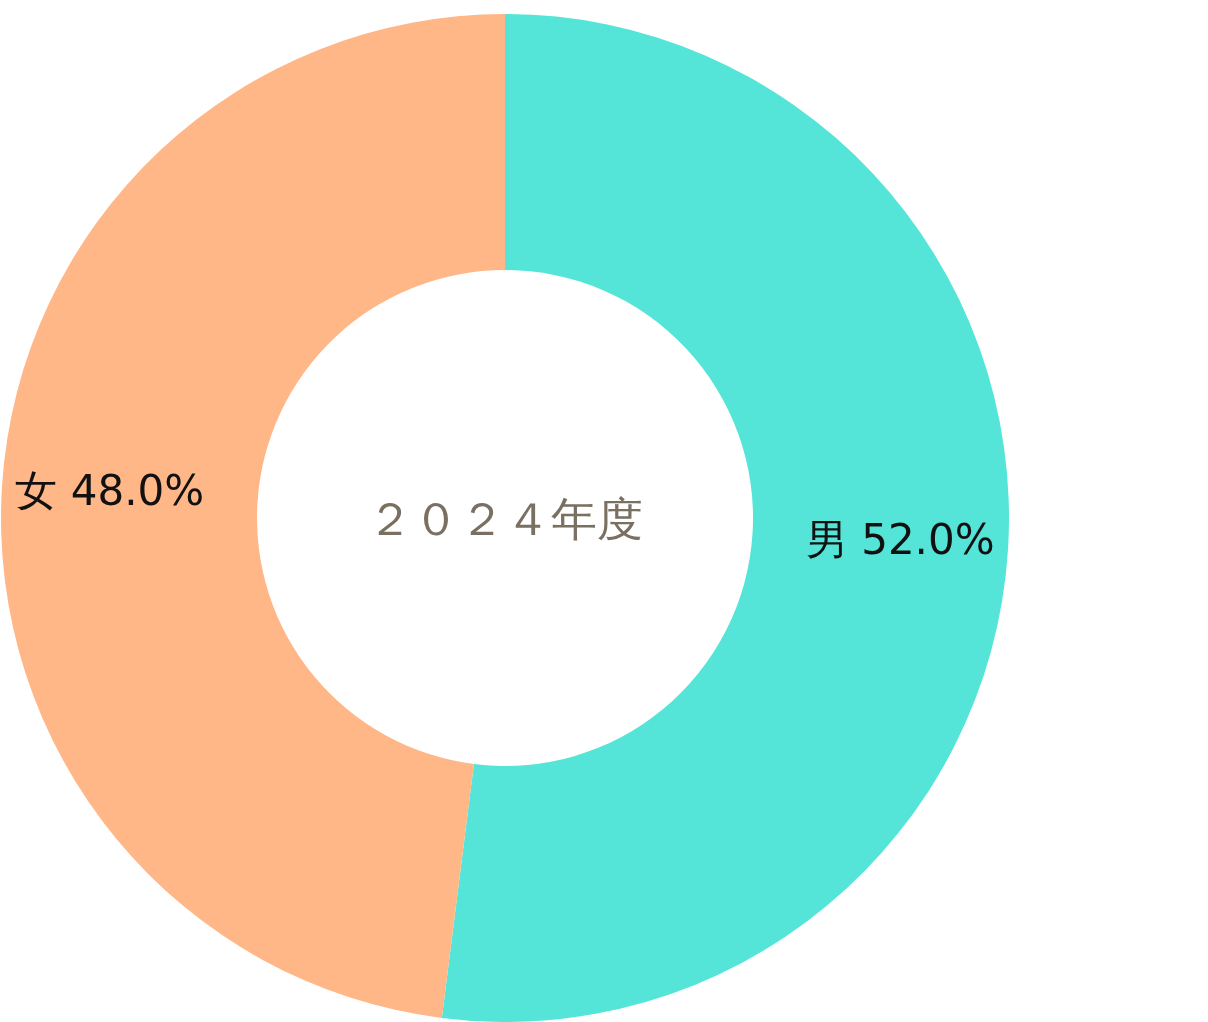 Image resolution: width=1208 pixels, height=1022 pixels. What do you see at coordinates (505, 518) in the screenshot?
I see `text: ２０２４年度` at bounding box center [505, 518].